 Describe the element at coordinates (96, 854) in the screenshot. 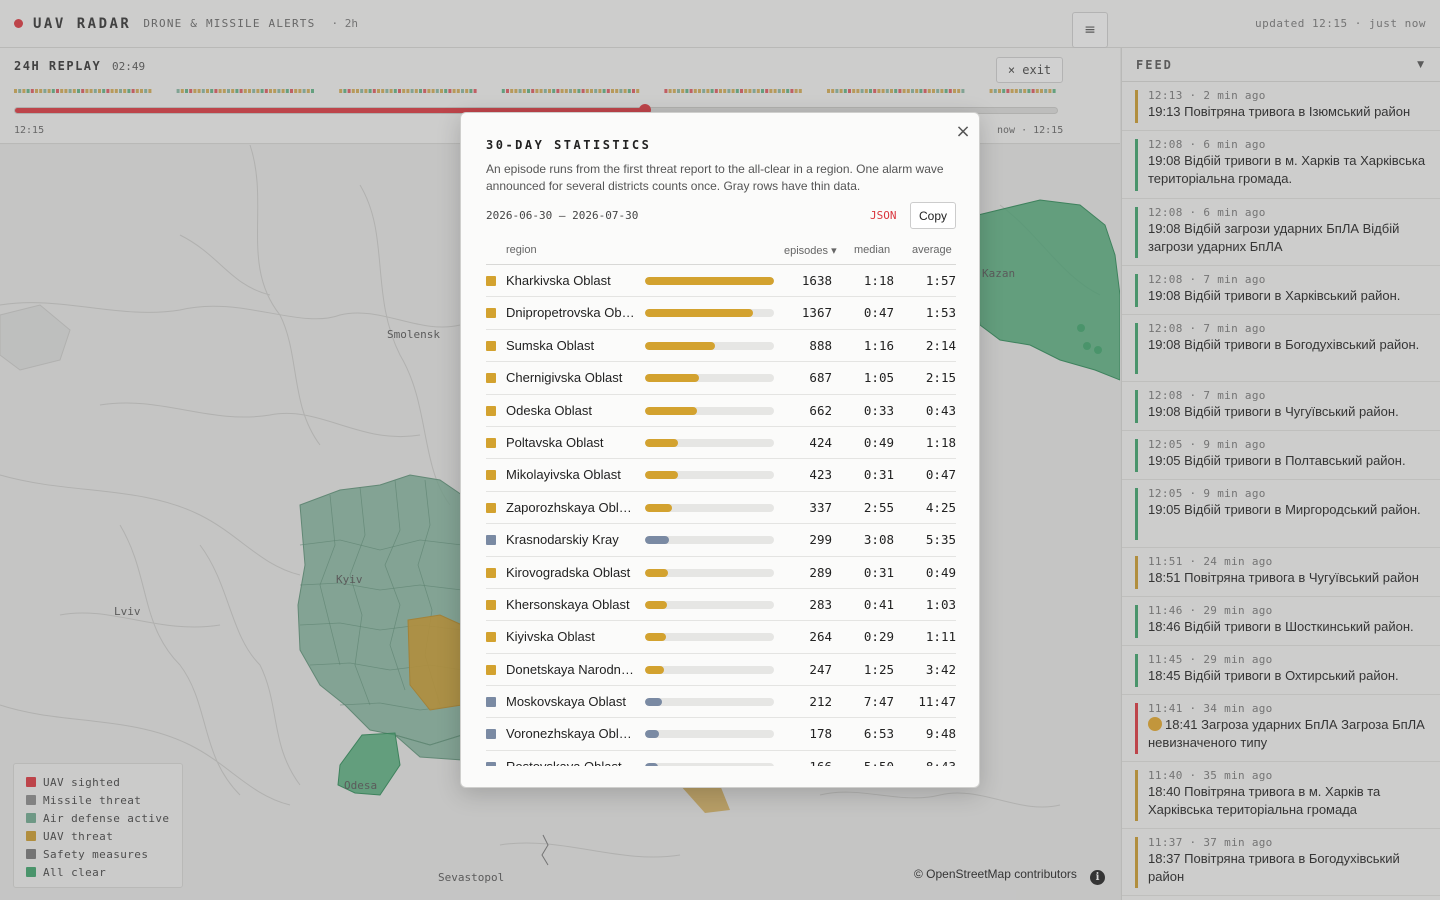

I see `legend-label: Safety measures` at that location.